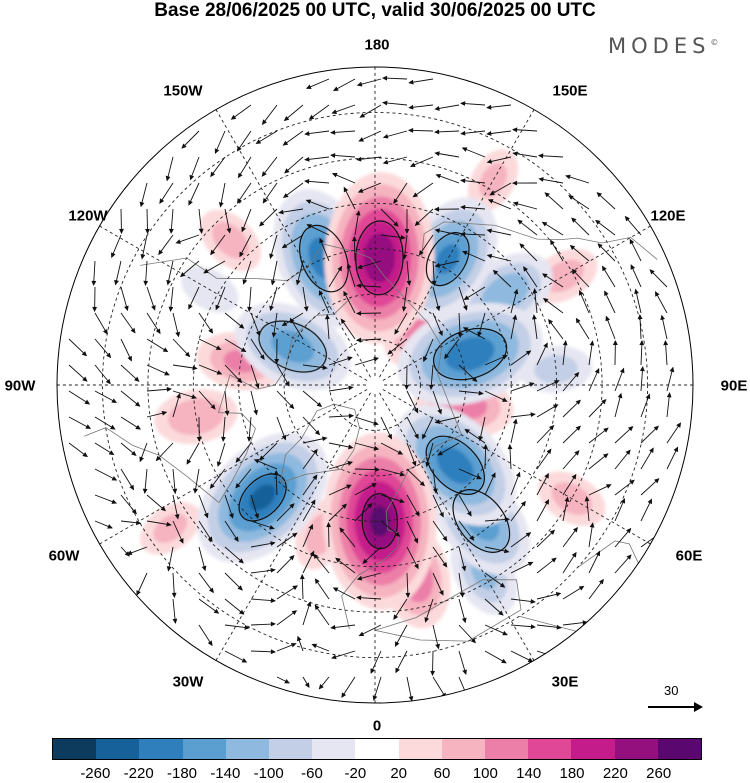  What do you see at coordinates (663, 46) in the screenshot?
I see `modes-logo: MODES©` at bounding box center [663, 46].